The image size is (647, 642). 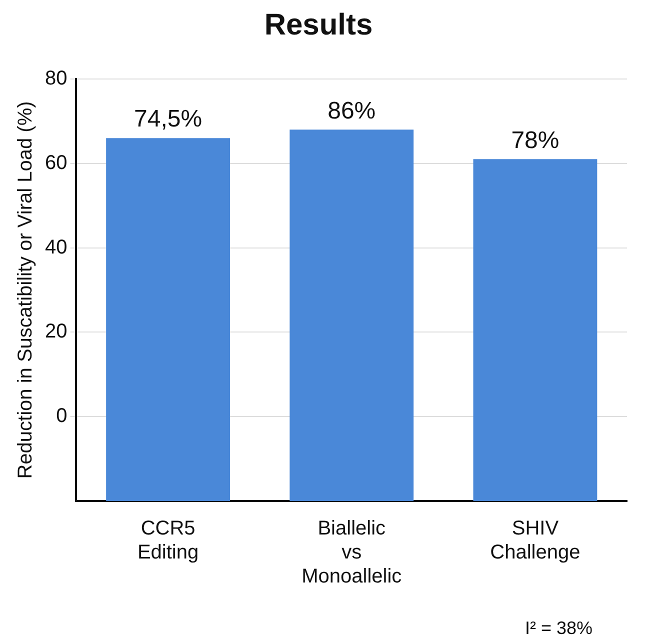 What do you see at coordinates (56, 79) in the screenshot?
I see `y-tick-label: 80` at bounding box center [56, 79].